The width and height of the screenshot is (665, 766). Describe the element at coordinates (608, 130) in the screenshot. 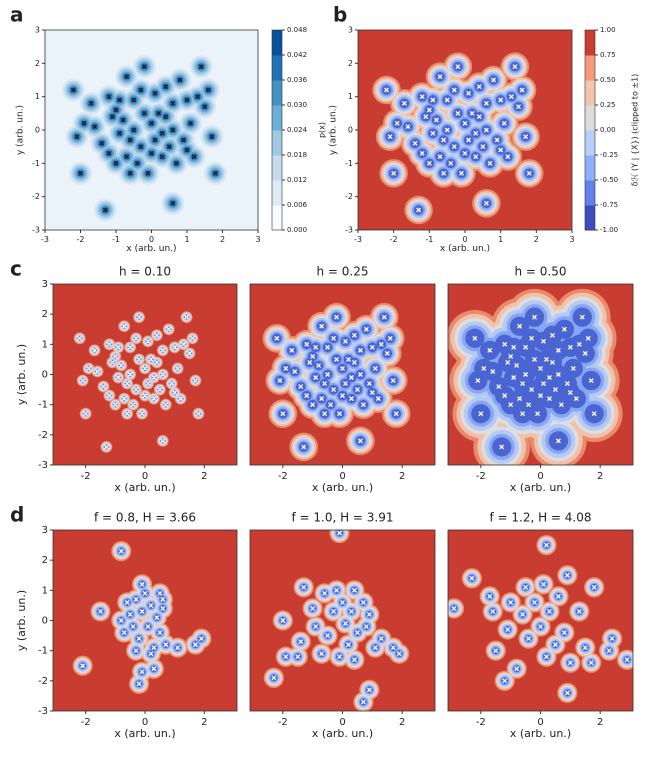

I see `colorbar-tick-label: 0.00` at that location.